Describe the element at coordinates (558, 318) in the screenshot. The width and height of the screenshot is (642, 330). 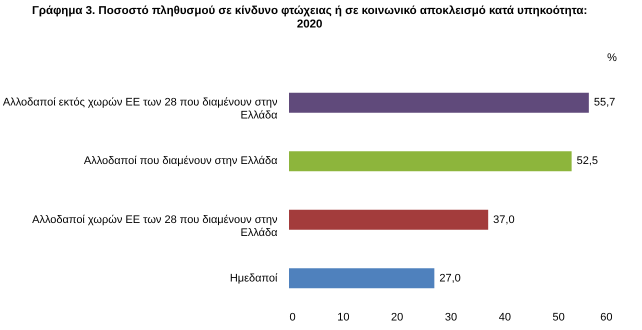
I see `x-tick-label: 50` at that location.